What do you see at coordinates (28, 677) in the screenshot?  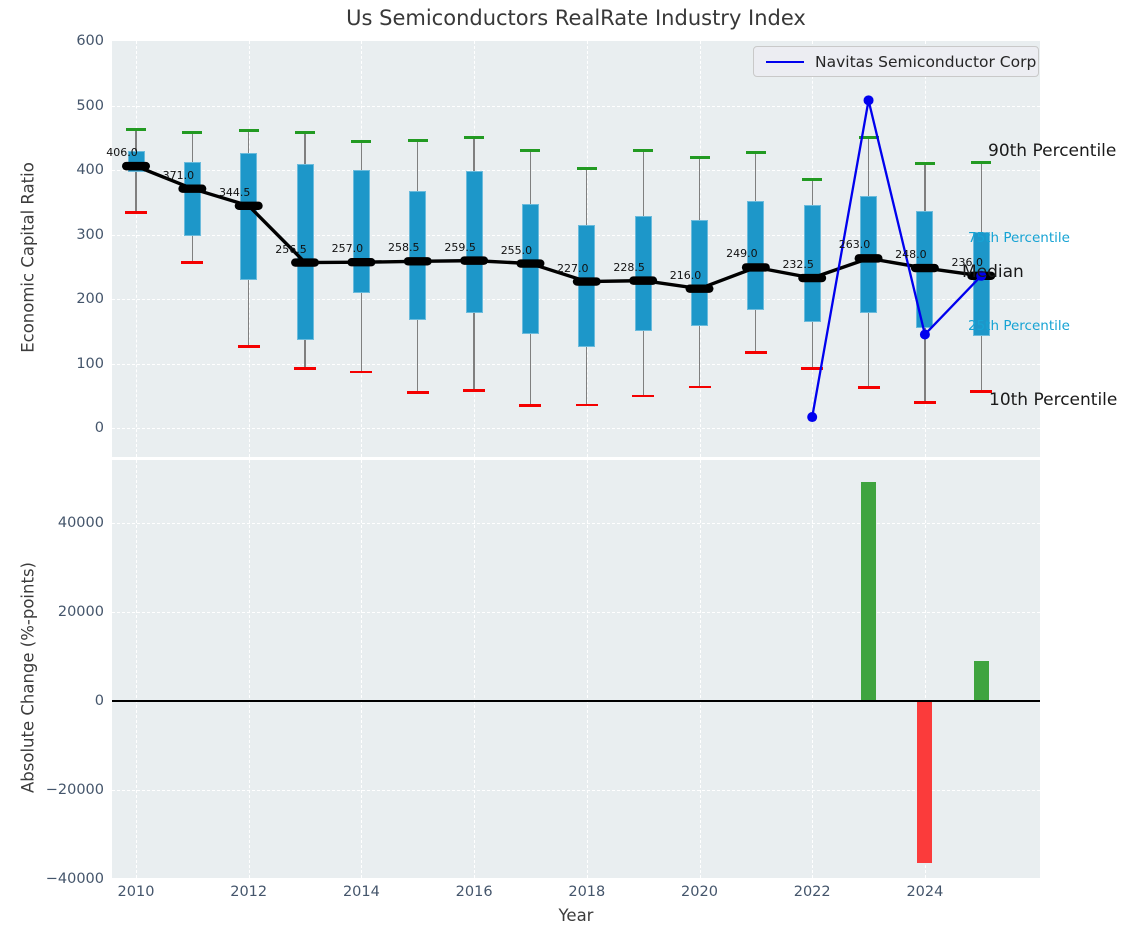 I see `bottom-y-axis-label: Absolute Change (%-points)` at bounding box center [28, 677].